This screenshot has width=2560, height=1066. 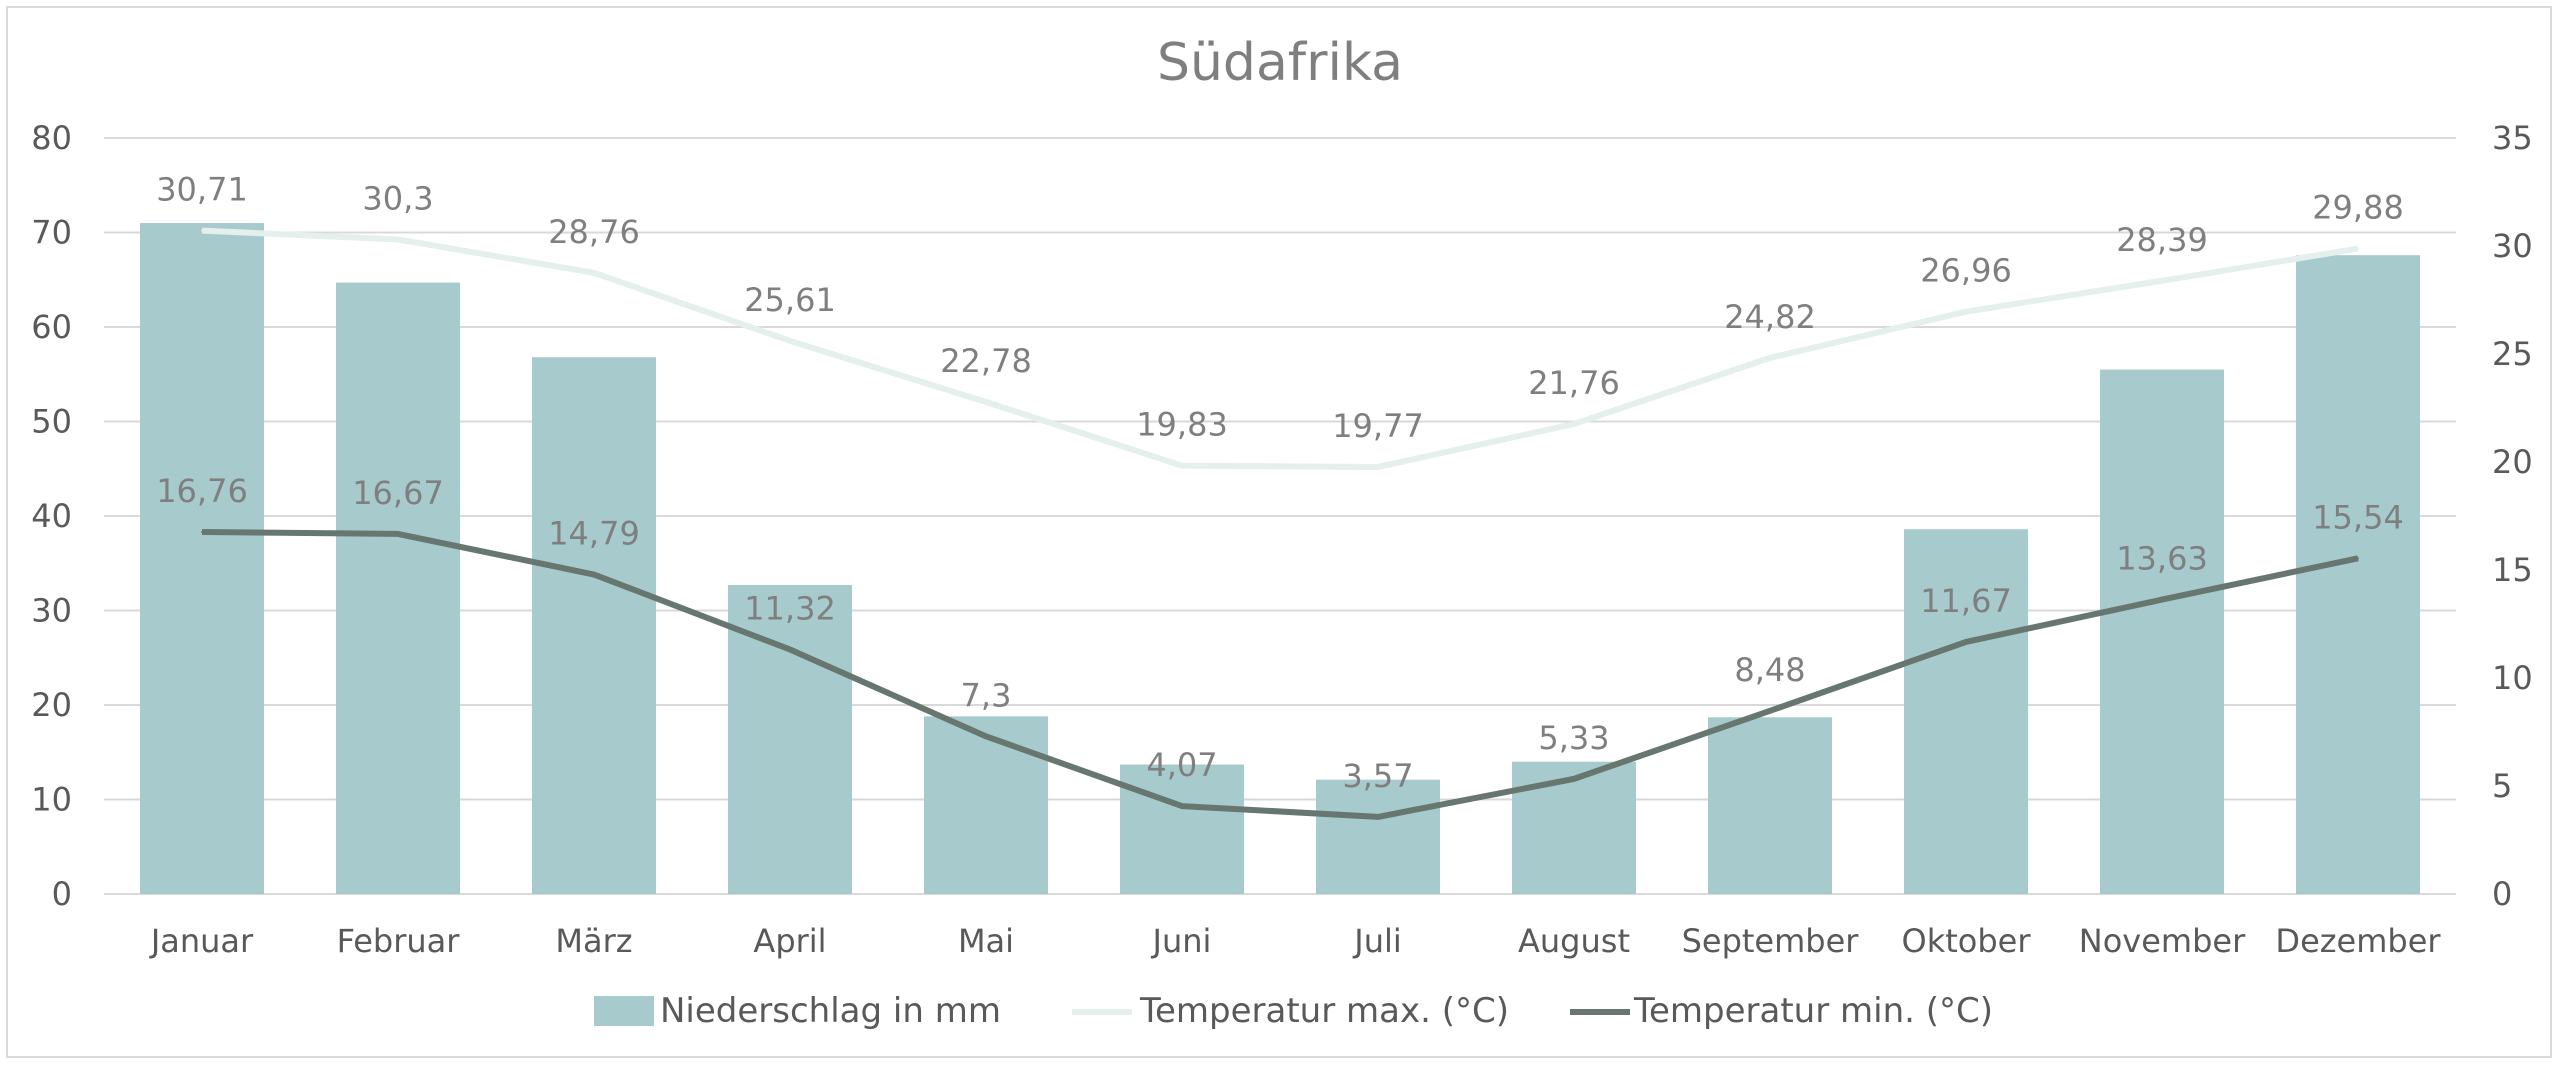 What do you see at coordinates (986, 361) in the screenshot?
I see `data-label: 22,78` at bounding box center [986, 361].